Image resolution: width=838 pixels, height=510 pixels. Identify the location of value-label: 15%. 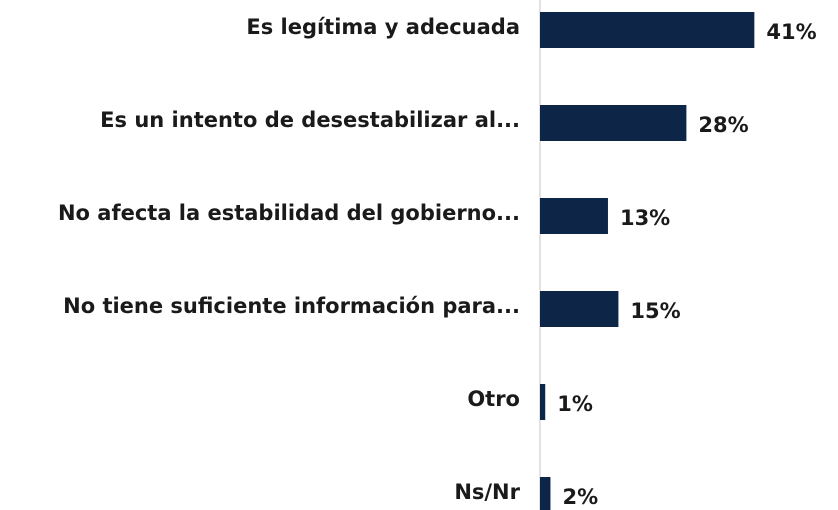
(655, 311).